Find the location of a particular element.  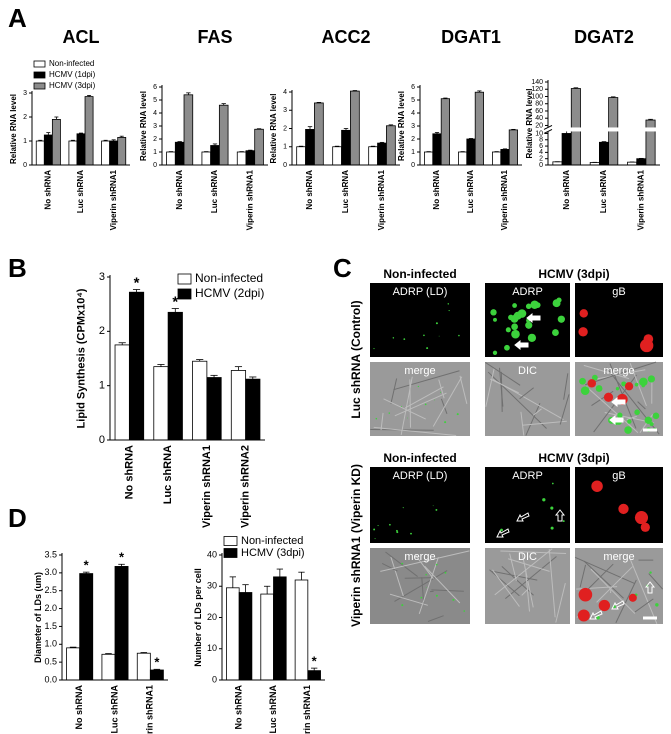

gb-signal is located at coordinates (597, 486).